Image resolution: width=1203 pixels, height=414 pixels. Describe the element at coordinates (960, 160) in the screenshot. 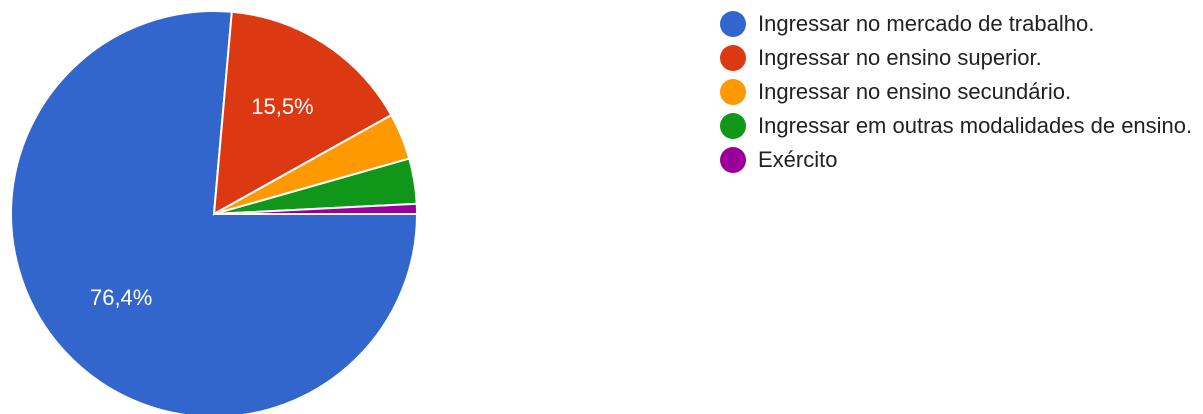

I see `legend-item: Exército` at that location.